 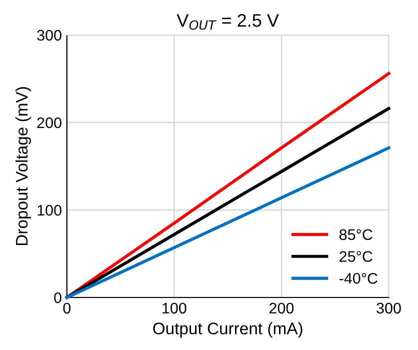 I want to click on x-tick-label: 300, so click(x=388, y=308).